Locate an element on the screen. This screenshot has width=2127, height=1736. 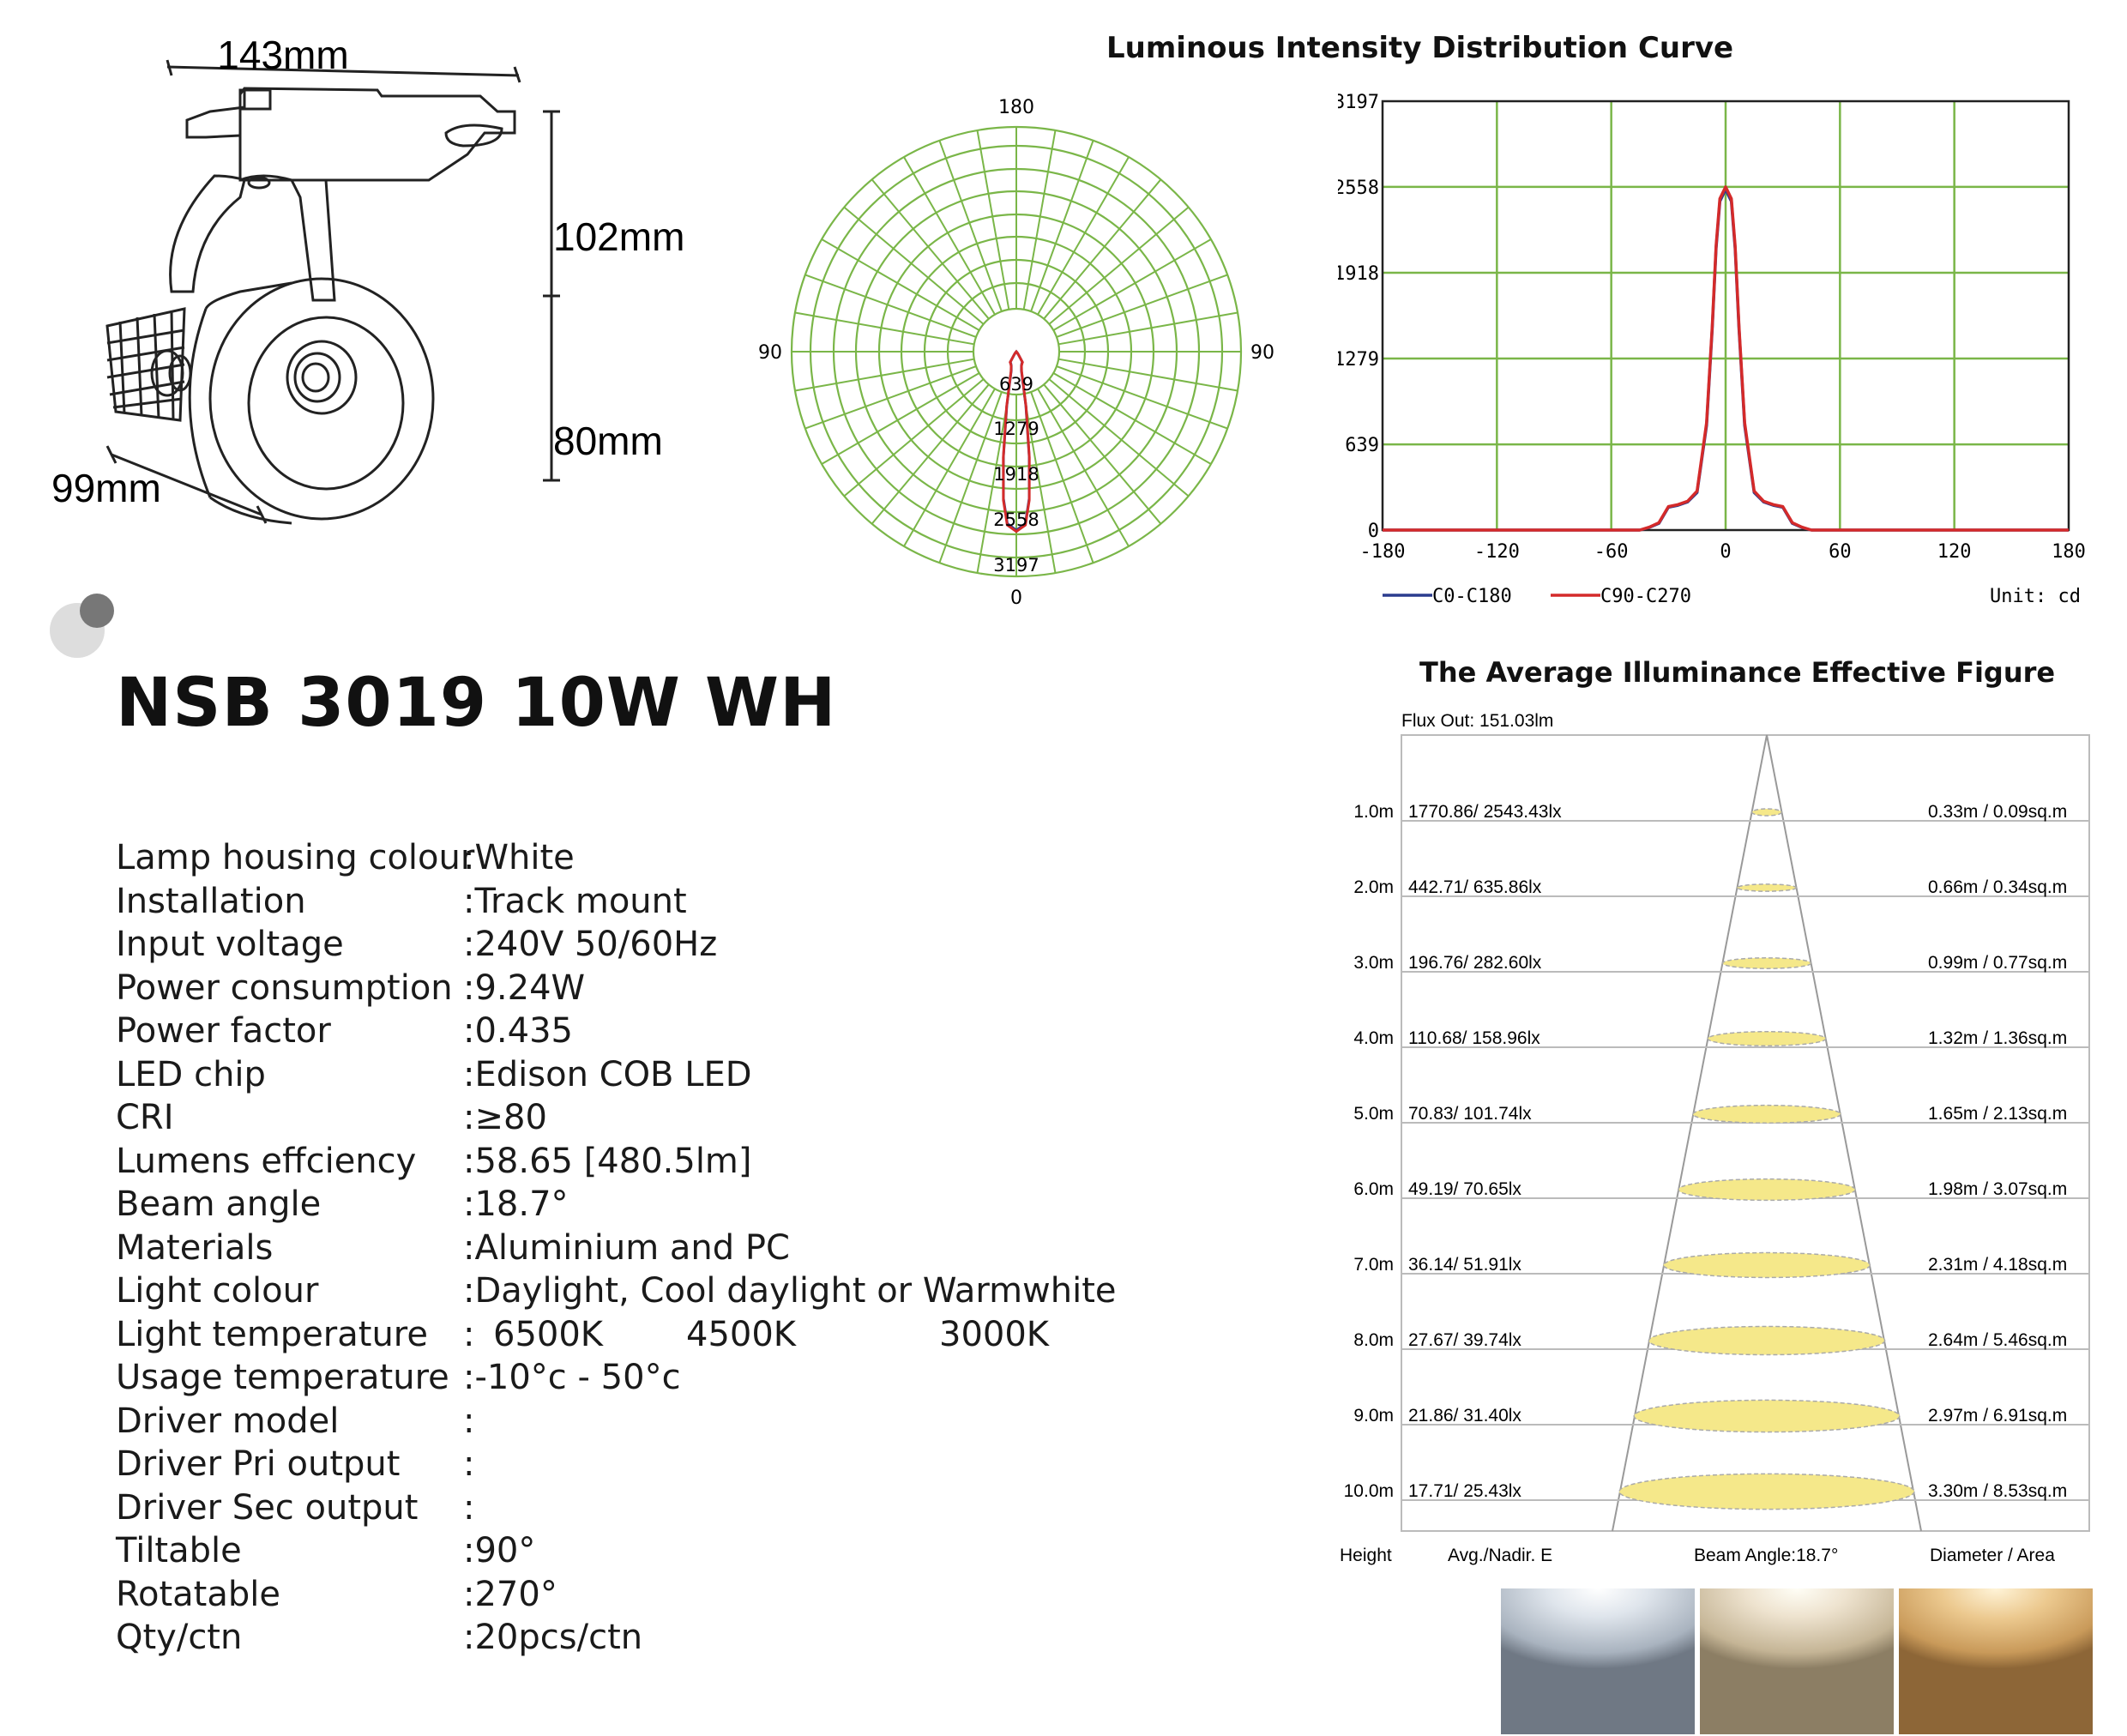
footer-diameter: Diameter / Area is located at coordinates (1992, 1555).